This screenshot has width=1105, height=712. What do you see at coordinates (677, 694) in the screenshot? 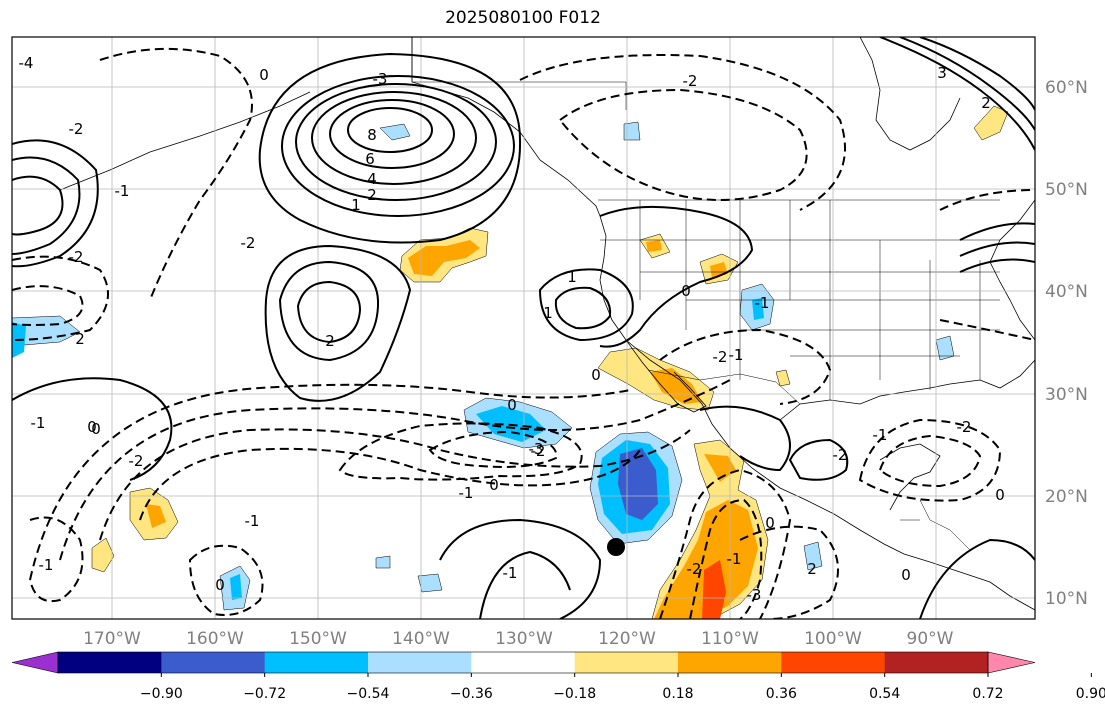
I see `colorbar-tick-label: 0.18` at bounding box center [677, 694].